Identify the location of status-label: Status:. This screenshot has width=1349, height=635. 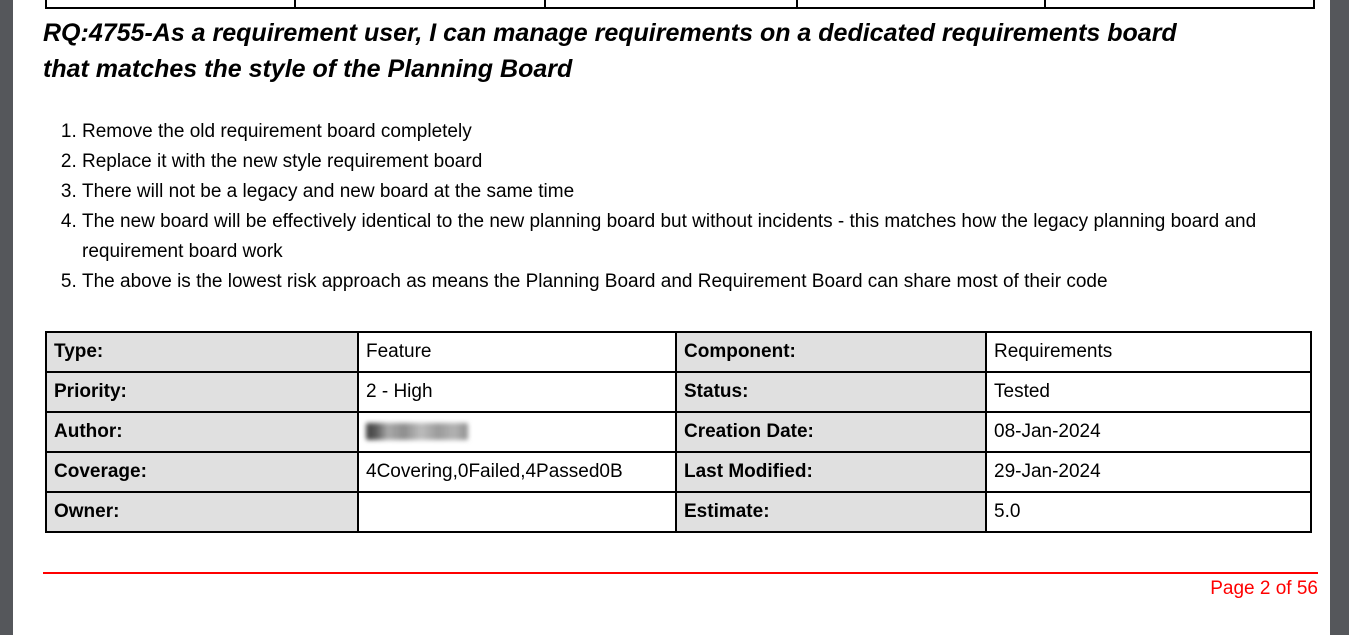
(831, 392).